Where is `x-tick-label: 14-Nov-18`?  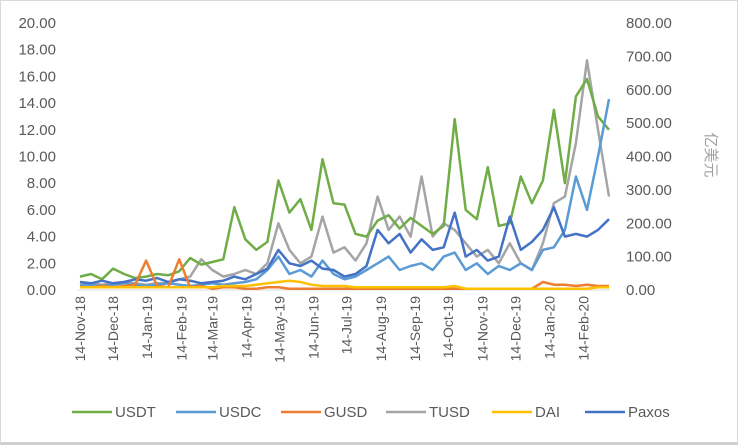 x-tick-label: 14-Nov-18 is located at coordinates (80, 329).